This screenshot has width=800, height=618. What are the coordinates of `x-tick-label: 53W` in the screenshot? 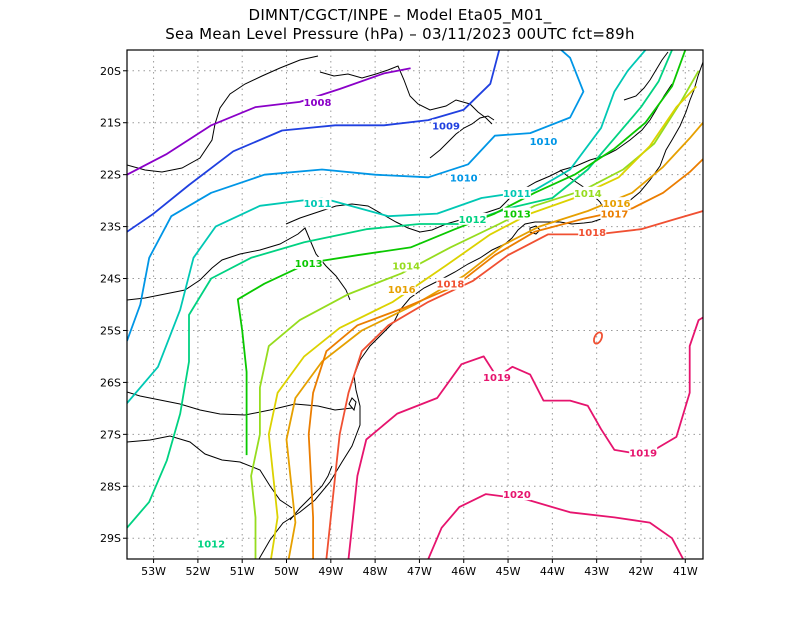 It's located at (153, 571).